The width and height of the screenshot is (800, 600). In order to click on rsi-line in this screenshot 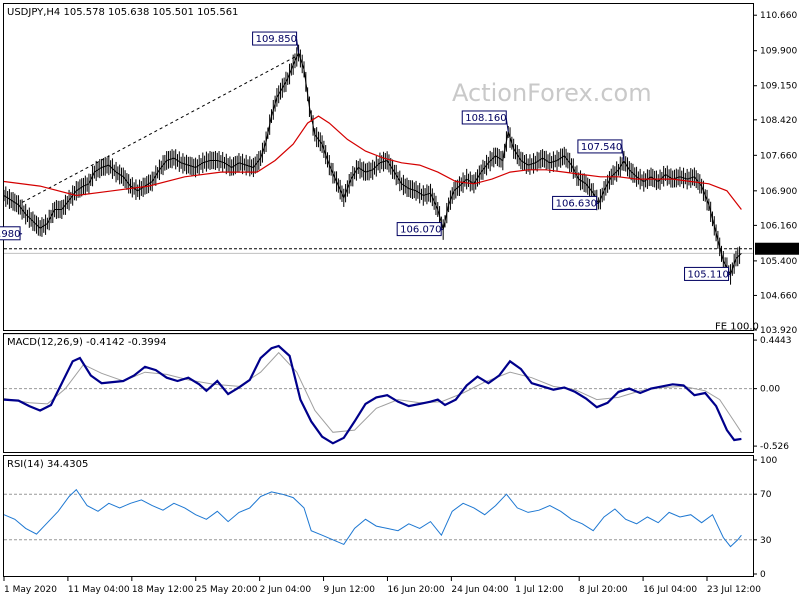, I will do `click(372, 518)`.